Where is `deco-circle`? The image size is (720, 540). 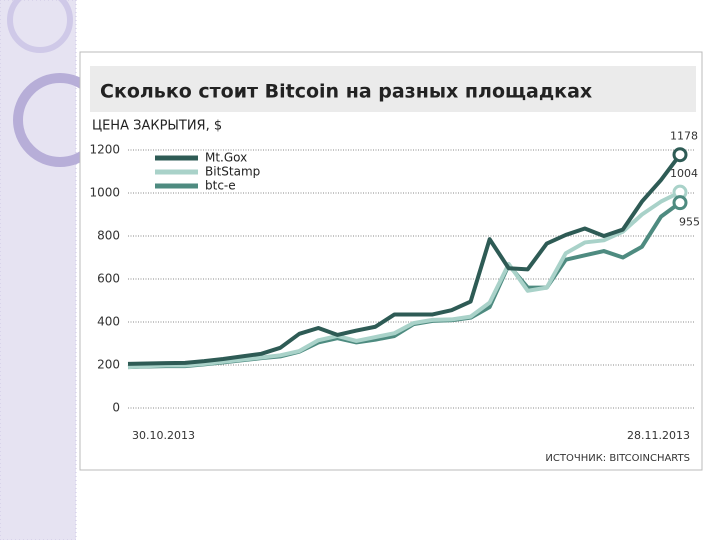 deco-circle is located at coordinates (40, 26).